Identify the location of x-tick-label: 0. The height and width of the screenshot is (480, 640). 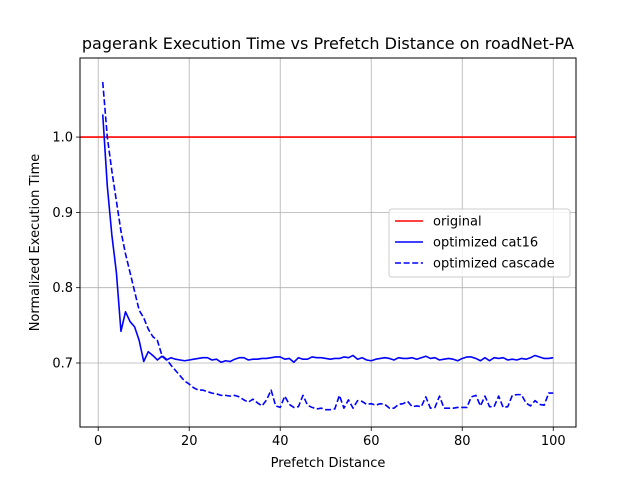
(98, 441).